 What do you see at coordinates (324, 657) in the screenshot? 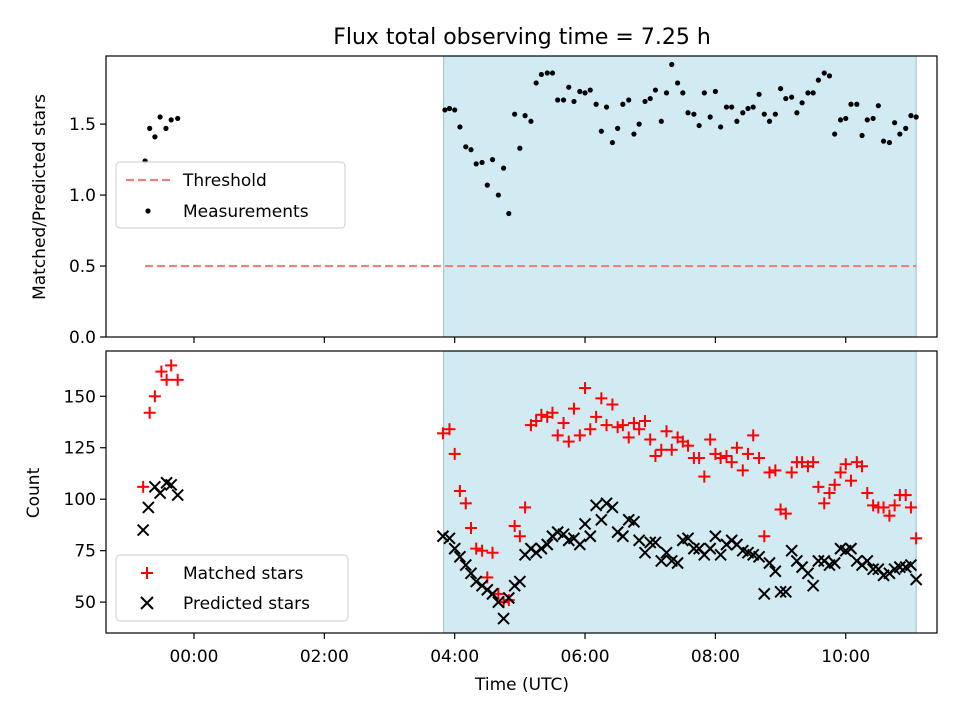
I see `x-tick-label: 02:00` at bounding box center [324, 657].